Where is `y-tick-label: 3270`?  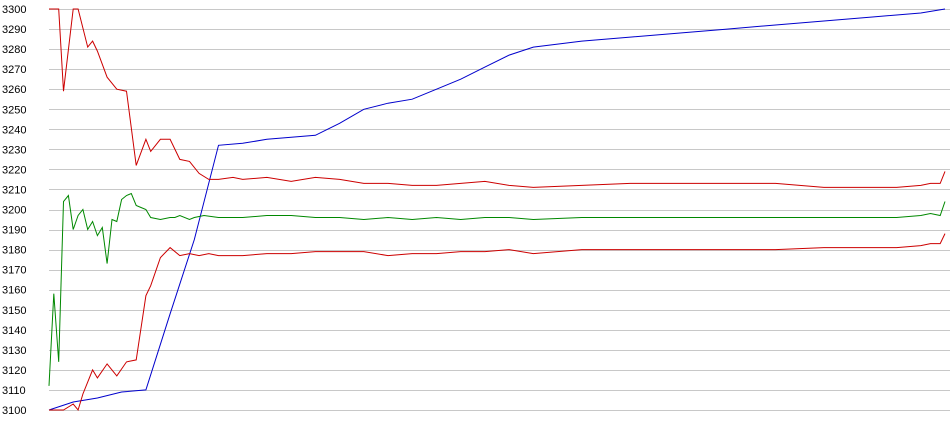
y-tick-label: 3270 is located at coordinates (14, 70).